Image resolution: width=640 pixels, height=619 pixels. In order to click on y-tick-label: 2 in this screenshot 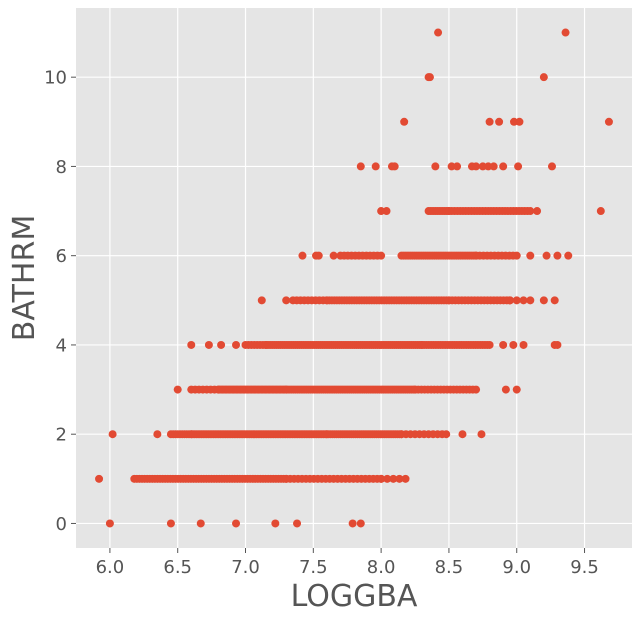, I will do `click(61, 435)`.